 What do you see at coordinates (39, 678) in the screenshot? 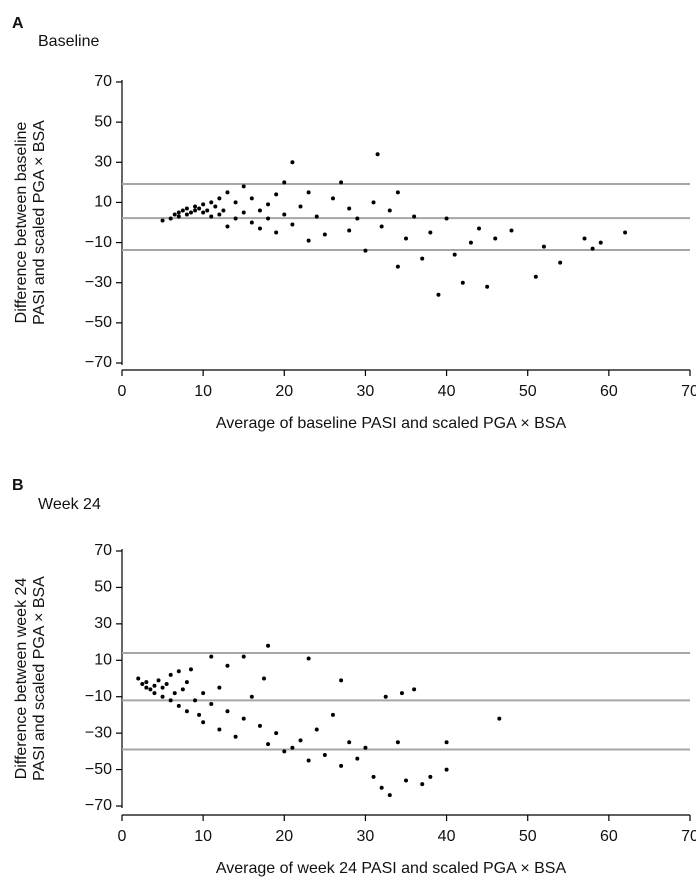
I see `y-axis-label: PASI and scaled PGA × BSA` at bounding box center [39, 678].